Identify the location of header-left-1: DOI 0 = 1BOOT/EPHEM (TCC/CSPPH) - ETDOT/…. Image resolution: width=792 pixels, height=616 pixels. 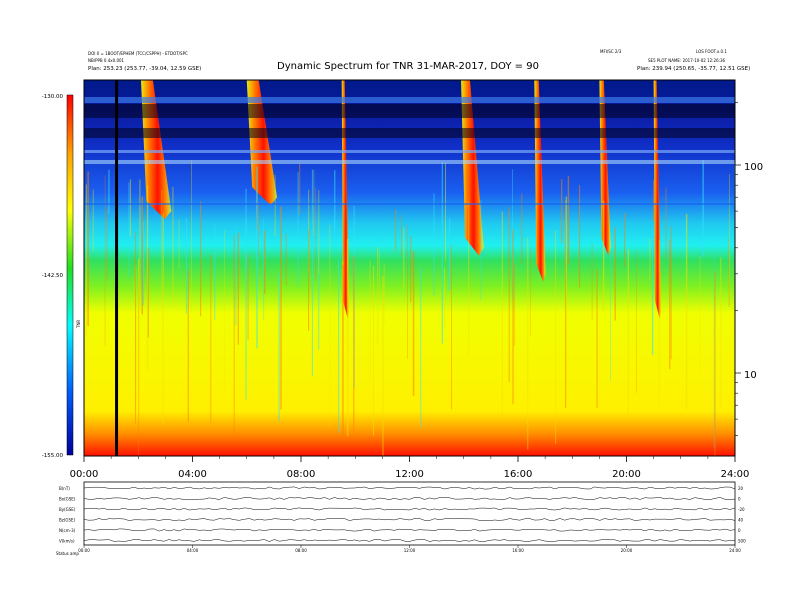
(138, 53).